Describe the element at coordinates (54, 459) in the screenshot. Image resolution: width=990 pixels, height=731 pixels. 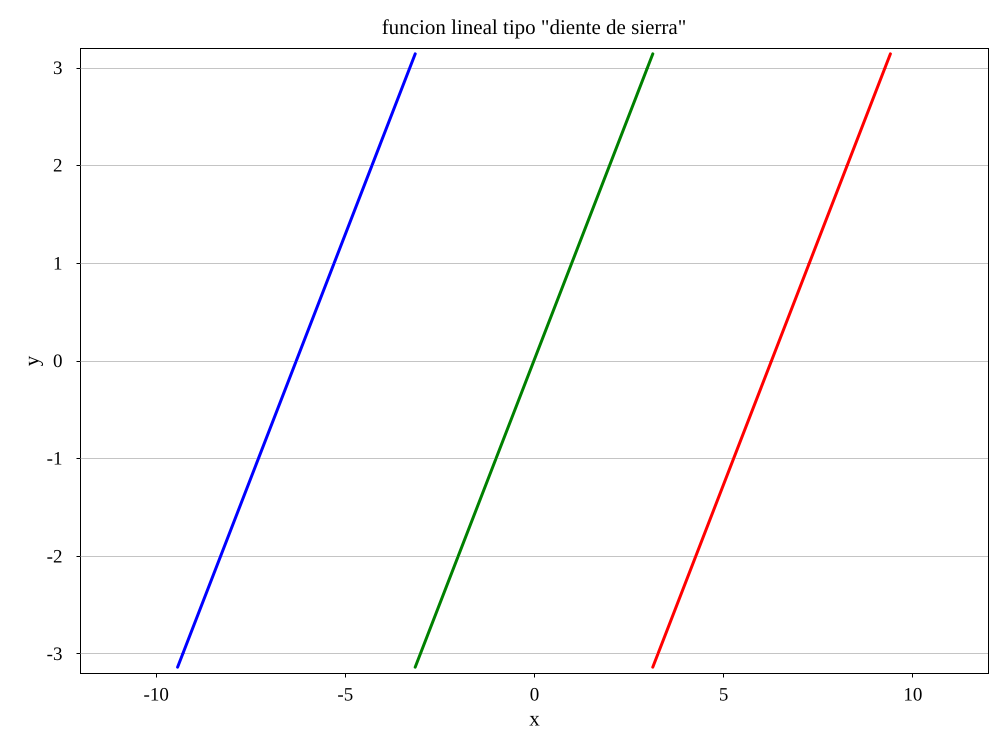
I see `y-tick-label: -1` at that location.